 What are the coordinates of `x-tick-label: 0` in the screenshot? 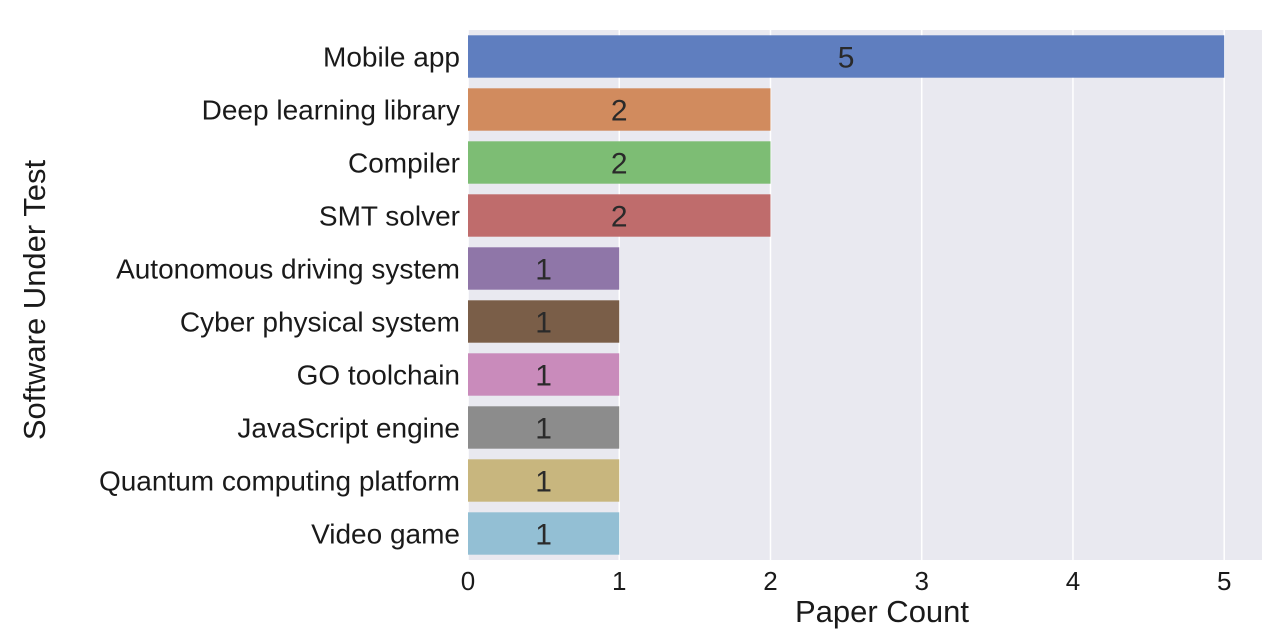 It's located at (468, 581).